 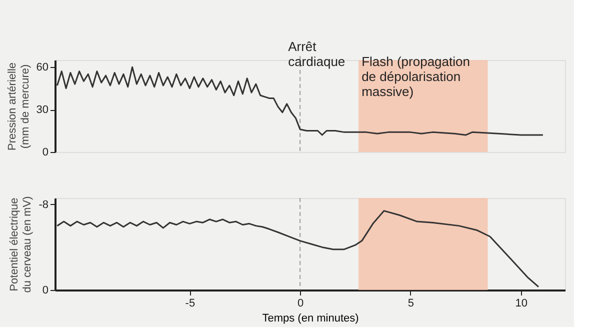 I want to click on y-axis-title: Pression artérielle (mm de mercure), so click(x=19, y=106).